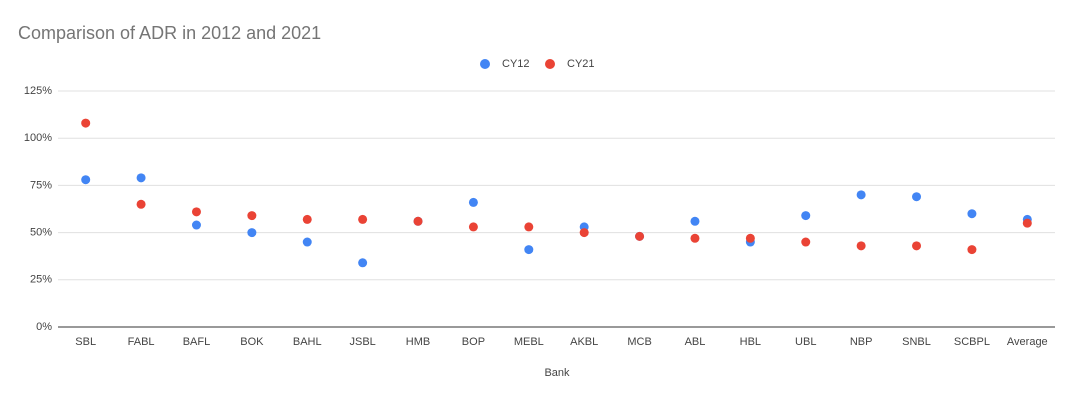 The image size is (1075, 400). What do you see at coordinates (972, 342) in the screenshot?
I see `x-tick-label: SCBPL` at bounding box center [972, 342].